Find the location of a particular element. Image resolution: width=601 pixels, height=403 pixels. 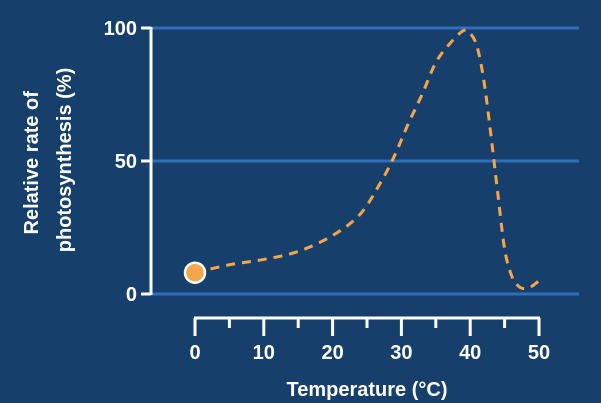

y-tick-label-50: 50 is located at coordinates (126, 162).